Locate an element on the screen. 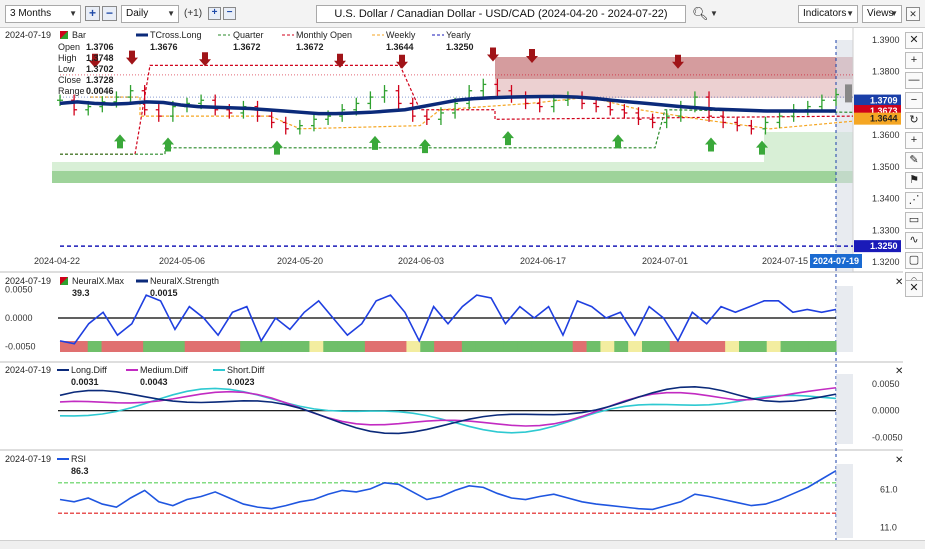  rsi-tick-label: 11.0 is located at coordinates (888, 528).